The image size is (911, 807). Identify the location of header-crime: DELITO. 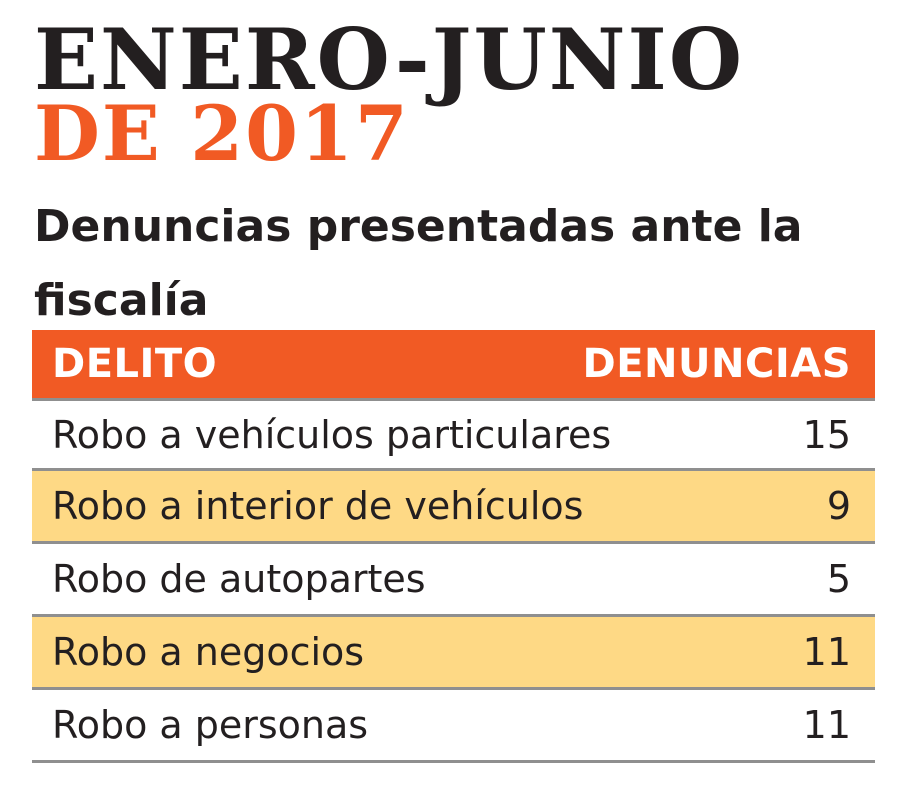
(135, 364).